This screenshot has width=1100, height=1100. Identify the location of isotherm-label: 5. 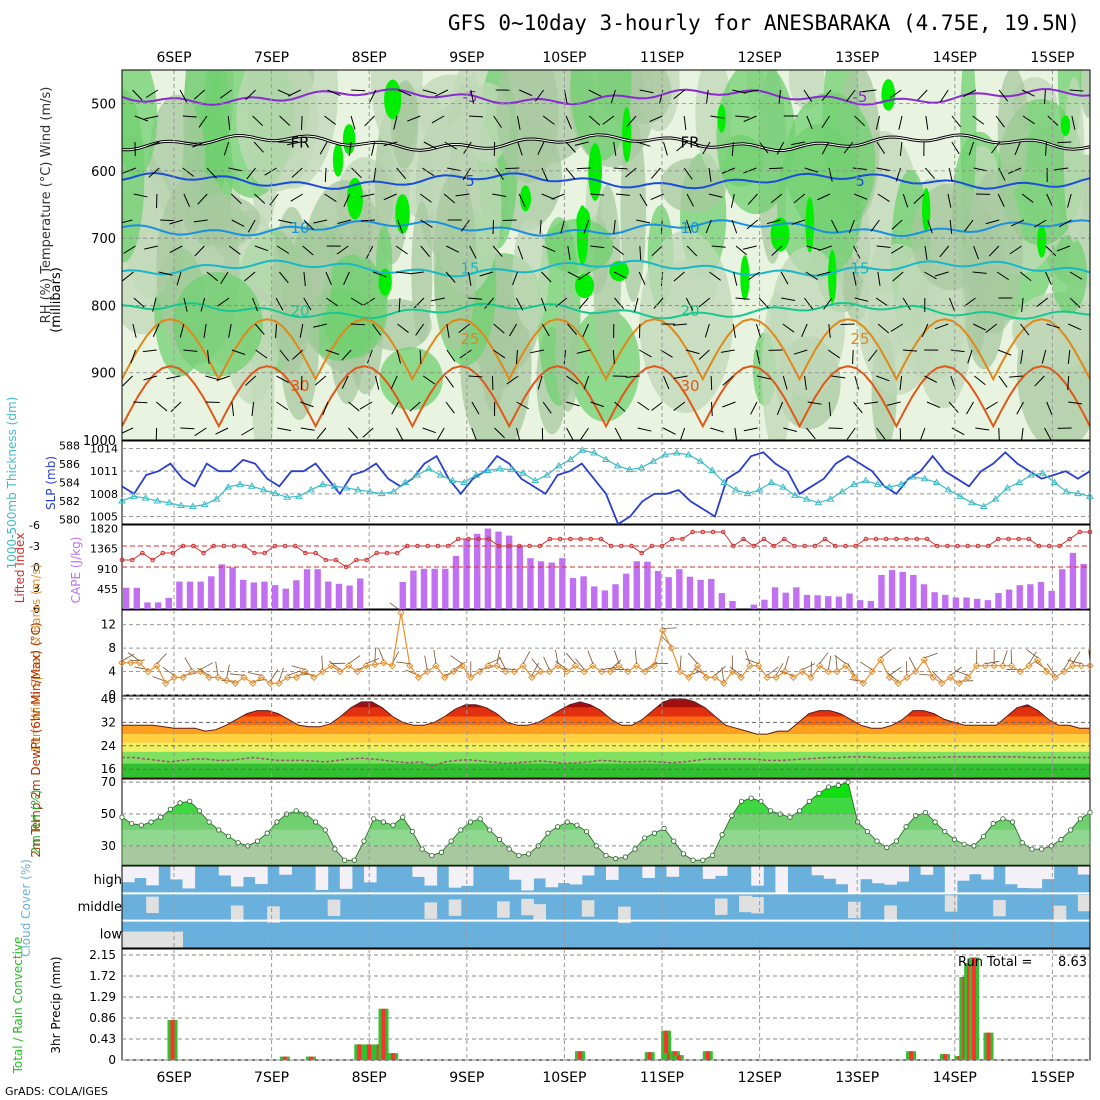
(470, 181).